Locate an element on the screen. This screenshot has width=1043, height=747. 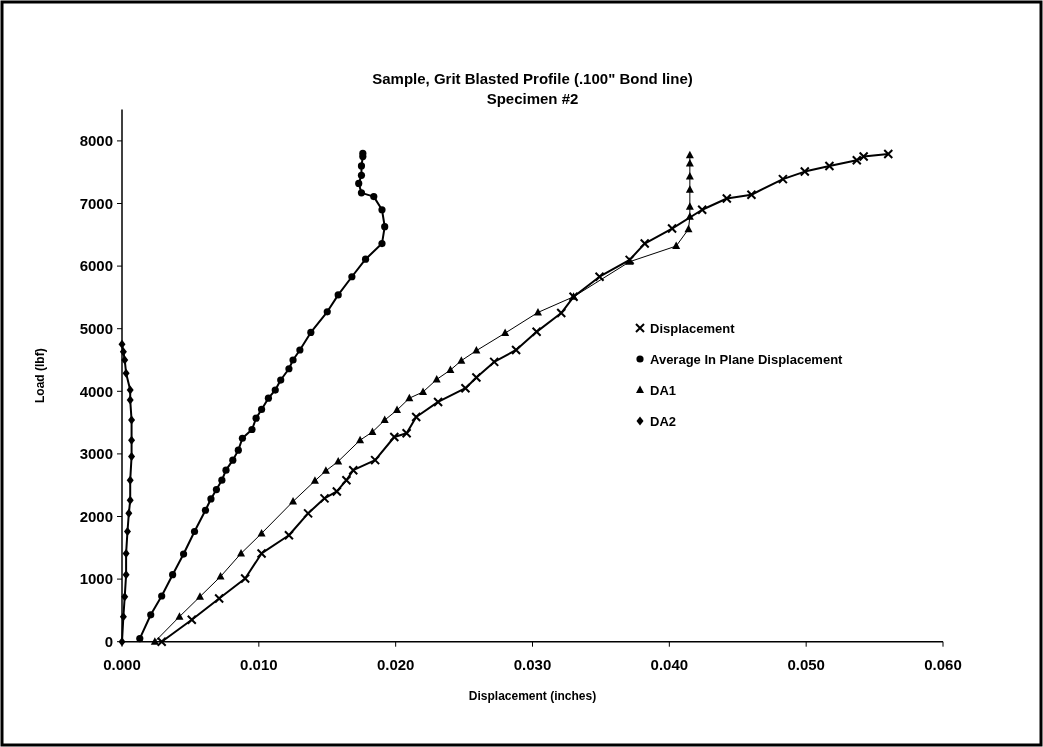
legend-label: DA1 is located at coordinates (663, 390).